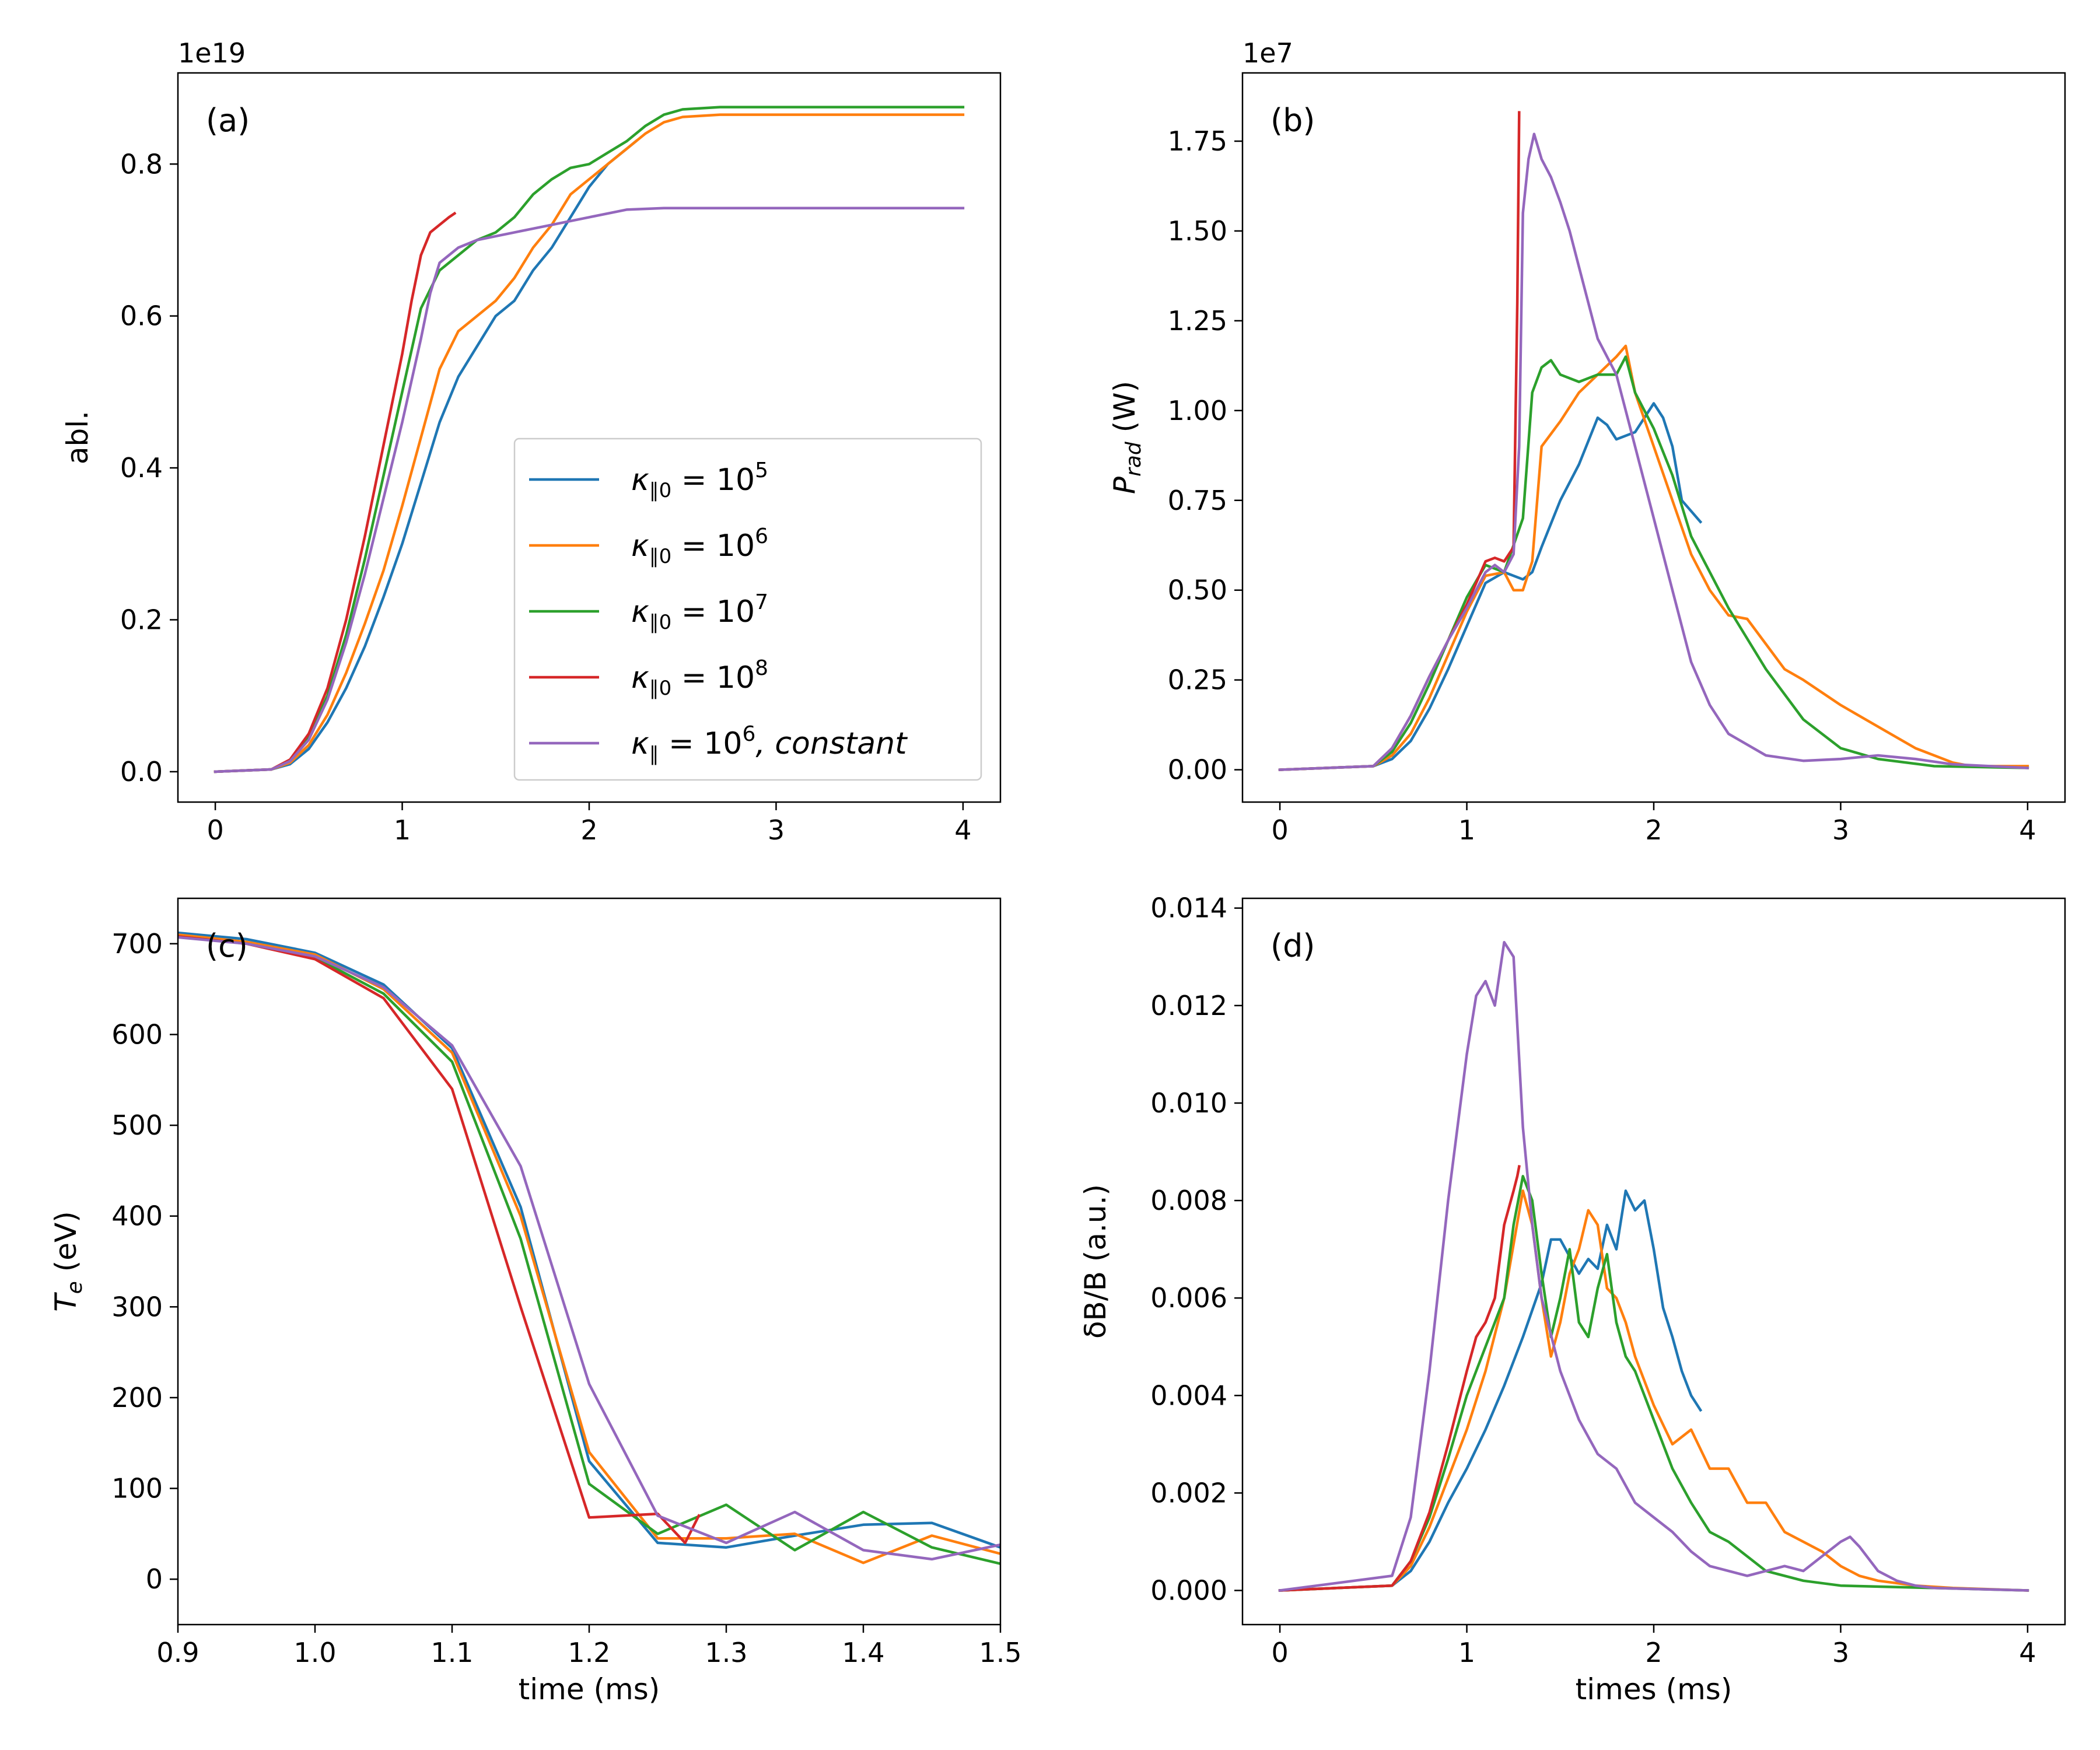 This screenshot has width=2100, height=1750. Describe the element at coordinates (1653, 1652) in the screenshot. I see `x-tick-label-d: 2` at that location.